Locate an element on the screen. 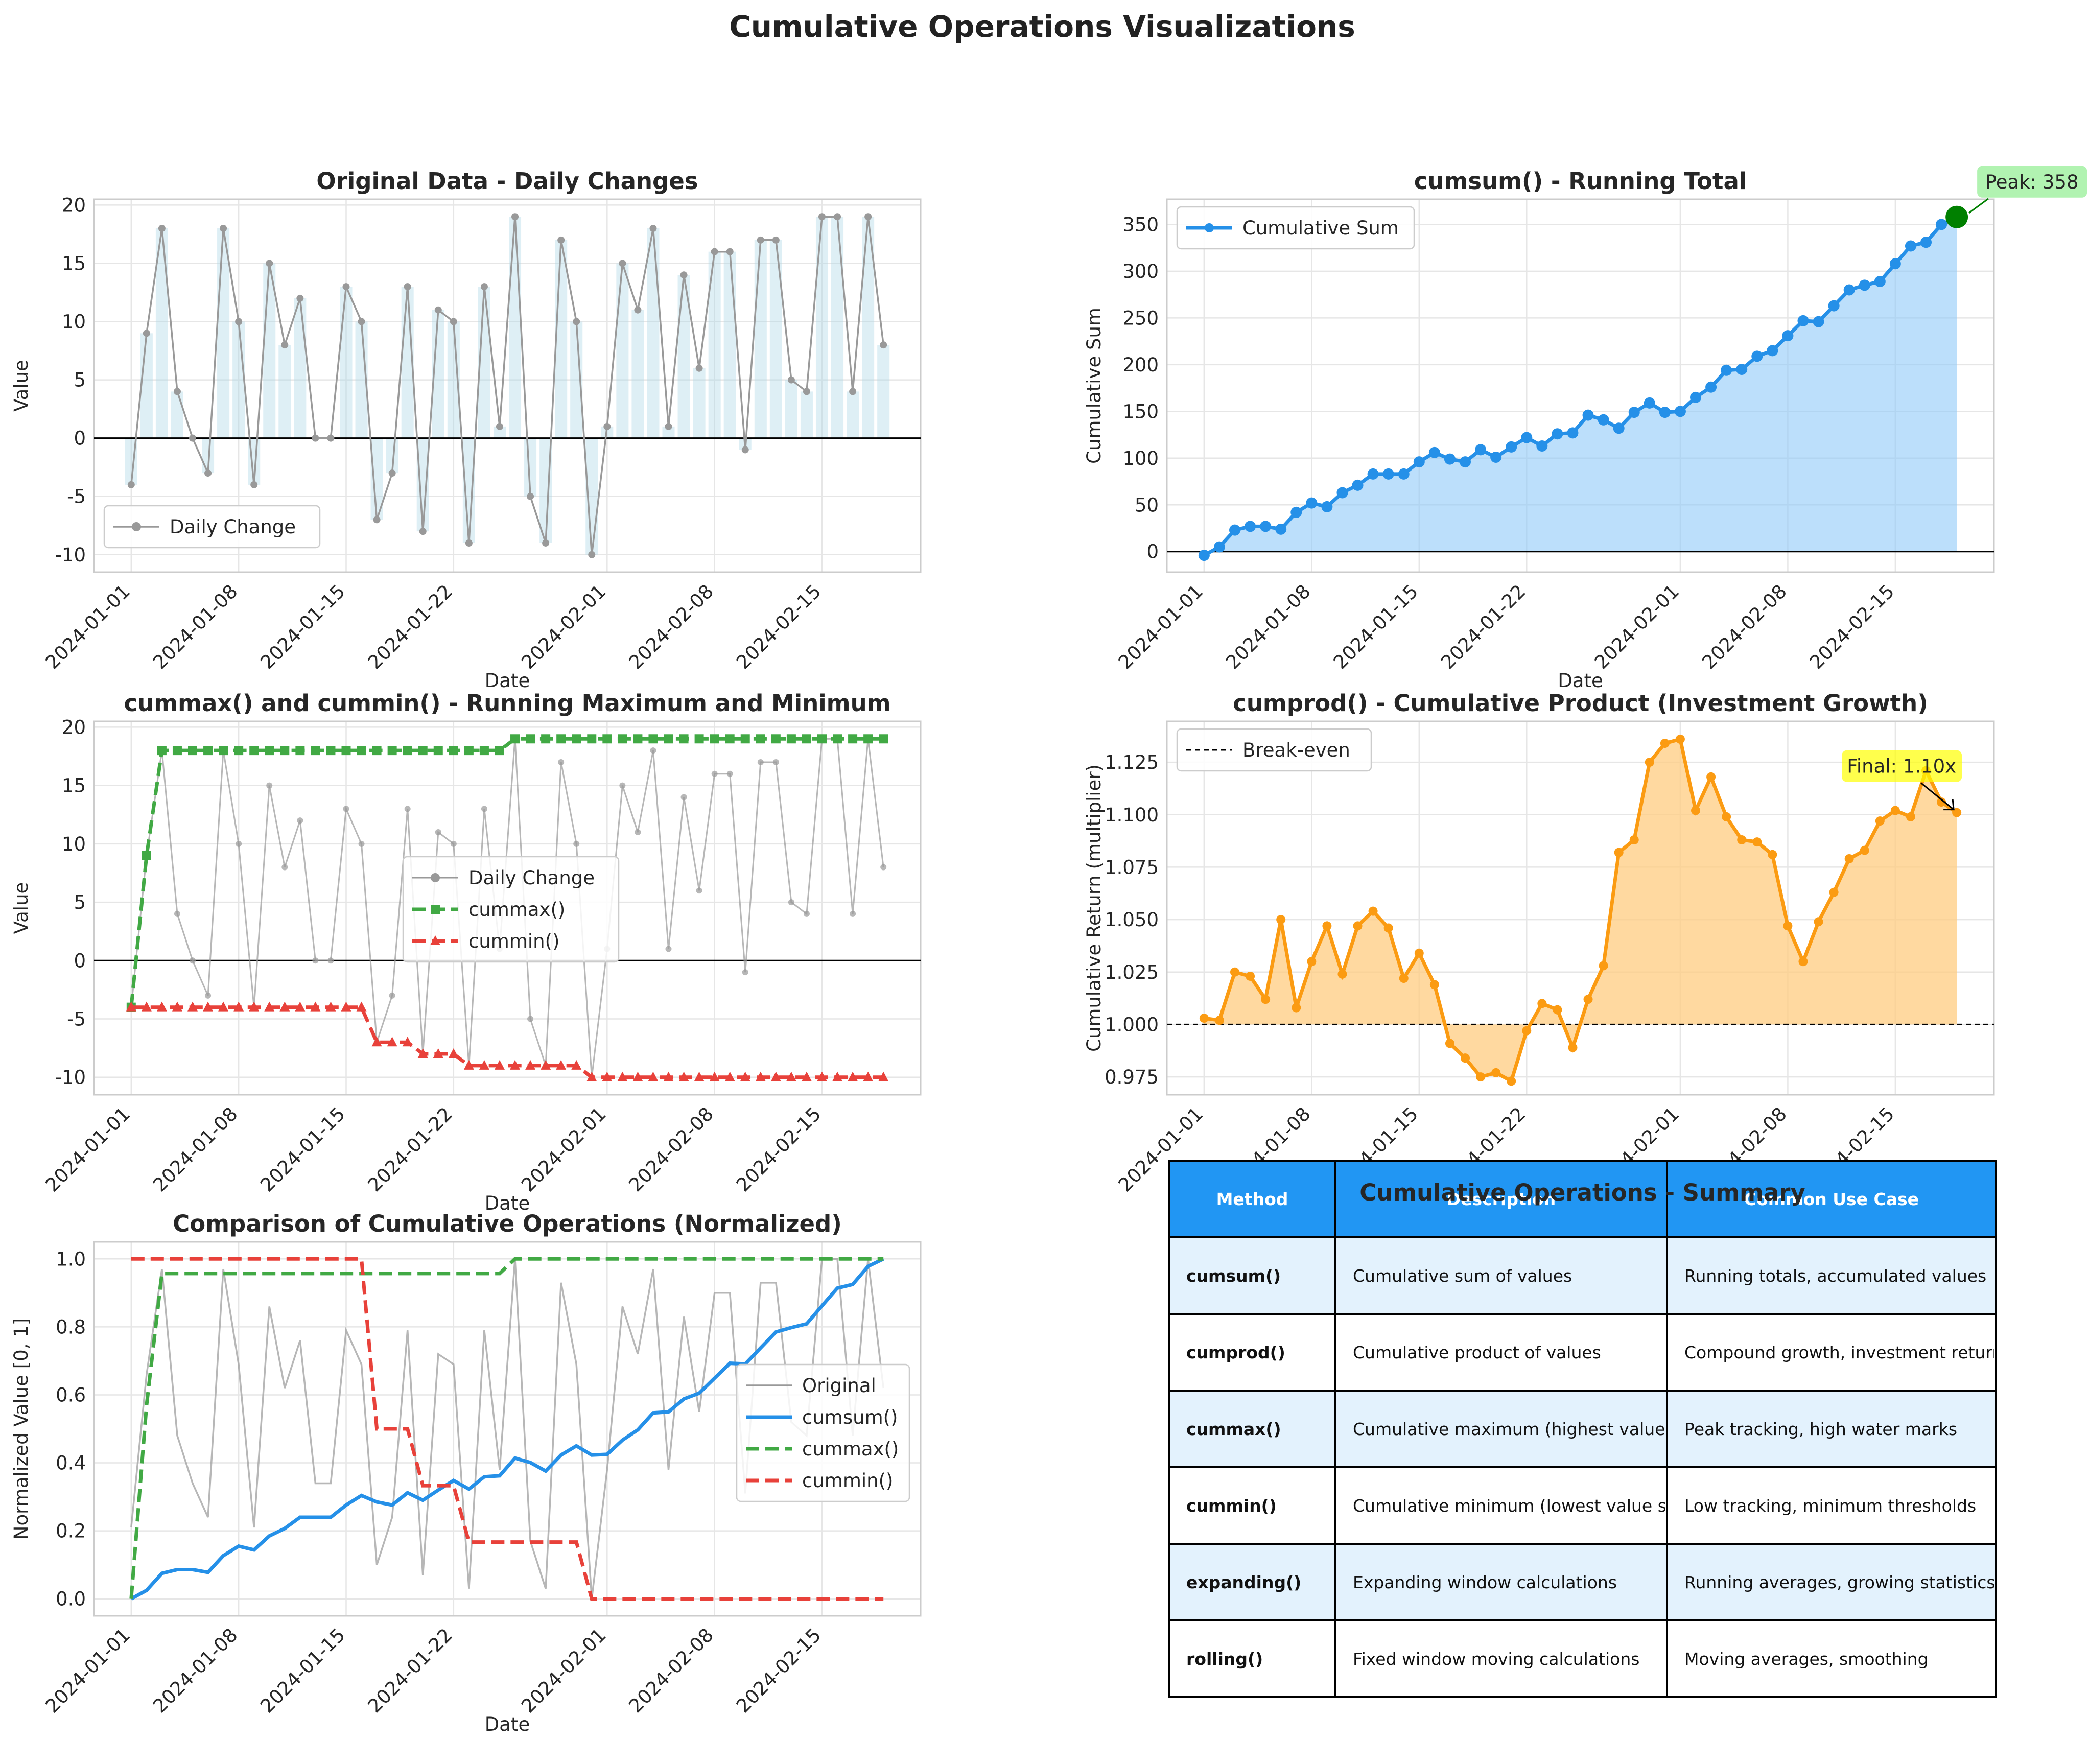  plot-frame is located at coordinates (1580, 908).